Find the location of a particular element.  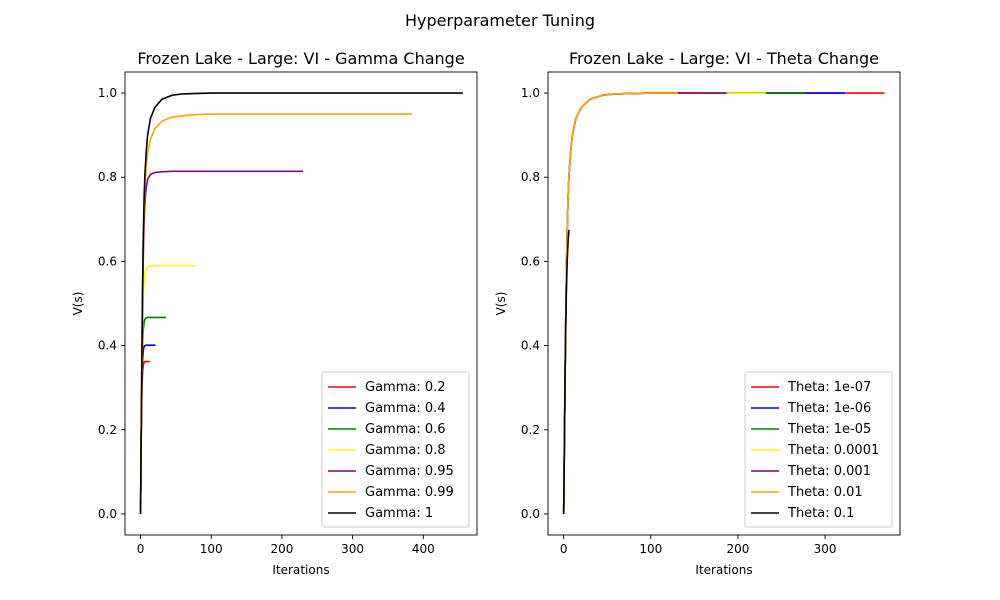

legend-label: Theta: 1e-07 is located at coordinates (829, 387).